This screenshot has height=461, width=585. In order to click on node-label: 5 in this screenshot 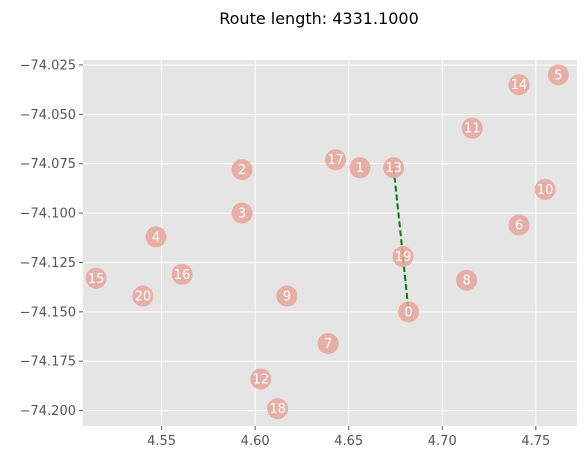, I will do `click(558, 75)`.